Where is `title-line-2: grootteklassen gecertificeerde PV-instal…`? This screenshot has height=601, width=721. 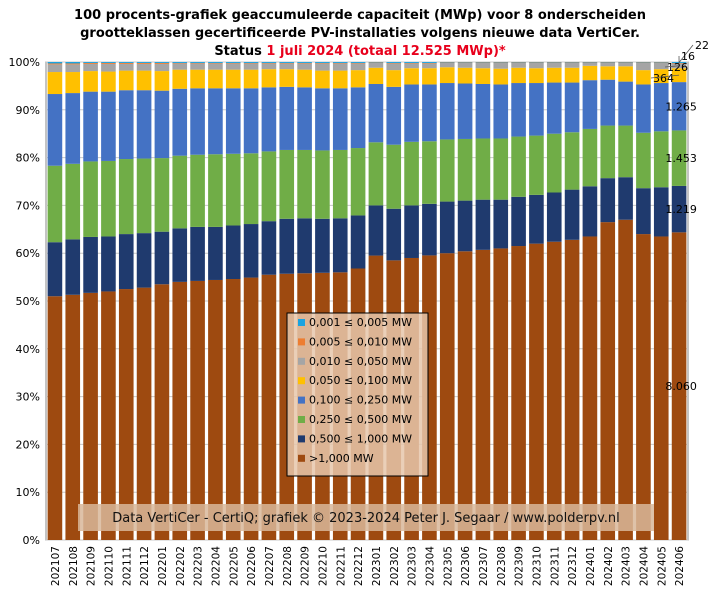
title-line-2: grootteklassen gecertificeerde PV-instal… is located at coordinates (360, 33).